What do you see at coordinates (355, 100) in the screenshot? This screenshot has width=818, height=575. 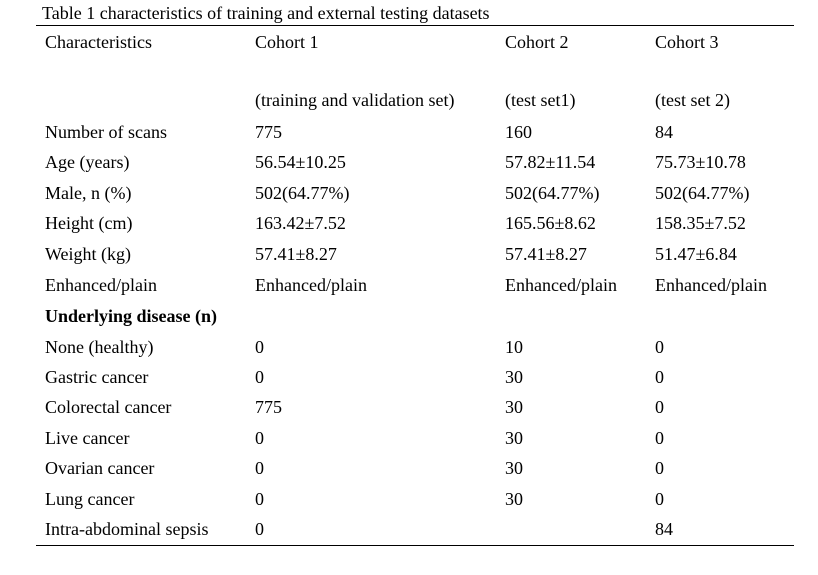 I see `header-cohort-1-subtitle: (training and validation set)` at bounding box center [355, 100].